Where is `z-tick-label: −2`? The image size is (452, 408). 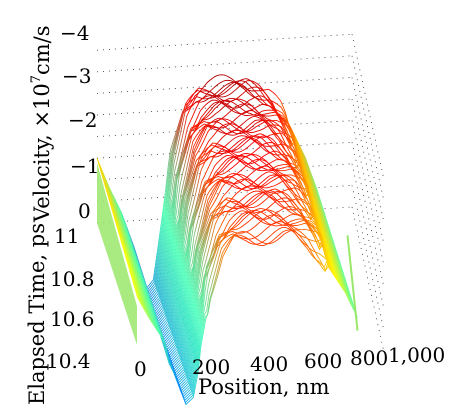
z-tick-label: −2 is located at coordinates (82, 120).